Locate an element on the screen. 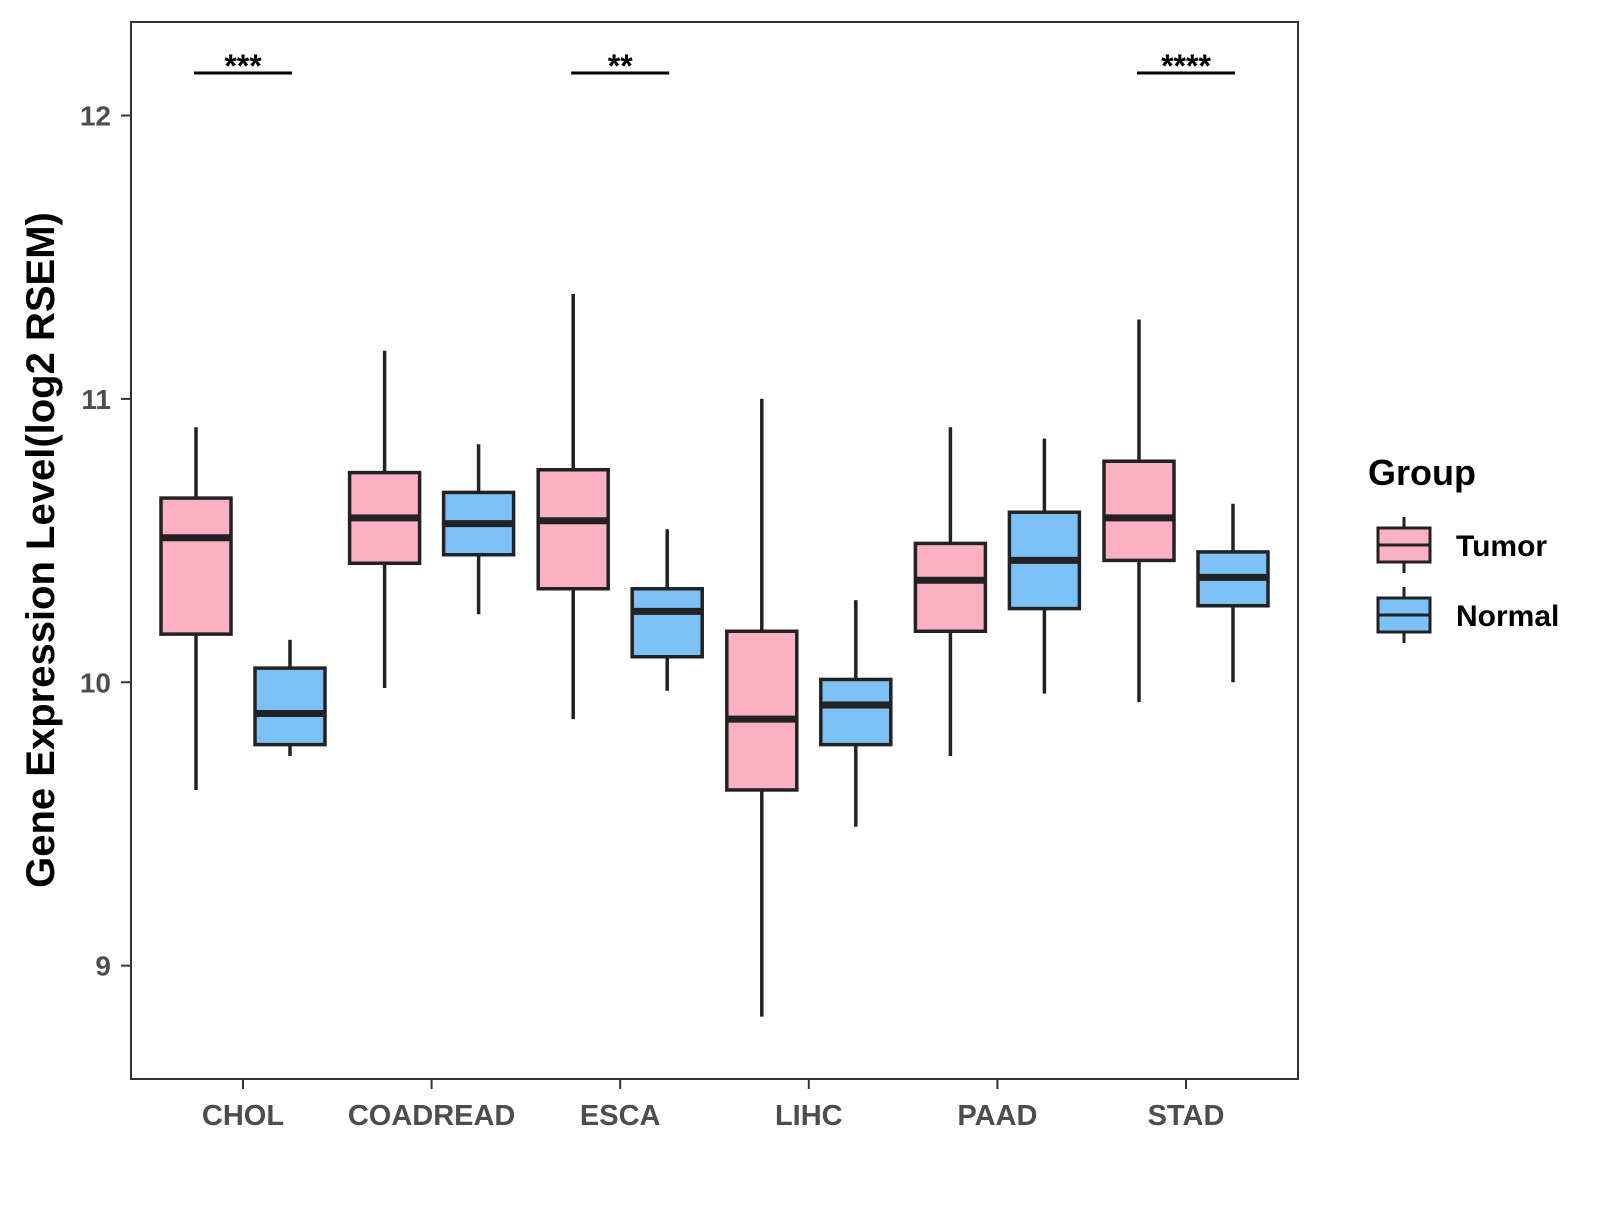 This screenshot has width=1600, height=1205. significance-label: ** is located at coordinates (620, 66).